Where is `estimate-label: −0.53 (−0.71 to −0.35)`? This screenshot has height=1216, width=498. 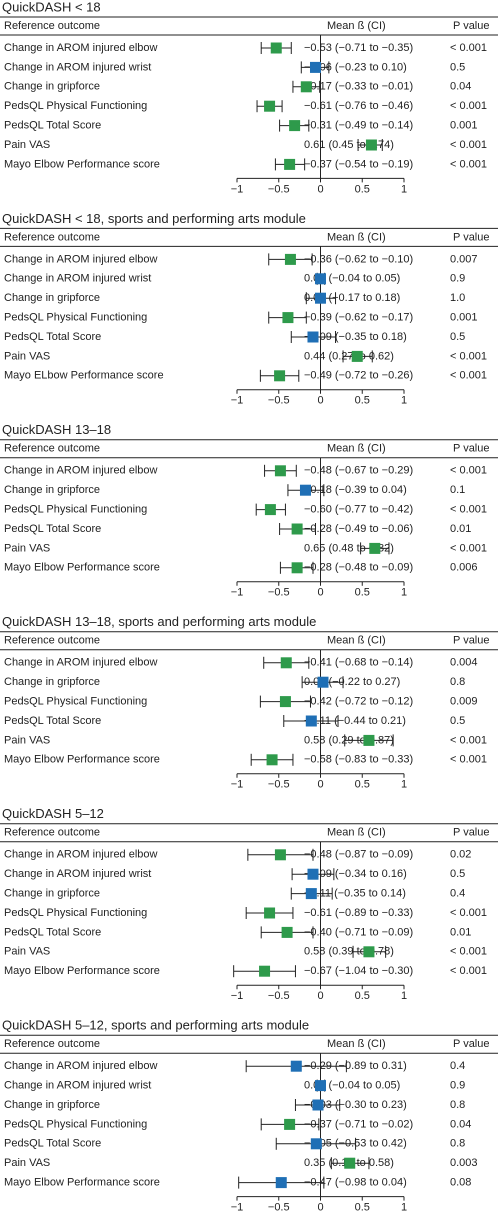 estimate-label: −0.53 (−0.71 to −0.35) is located at coordinates (358, 48).